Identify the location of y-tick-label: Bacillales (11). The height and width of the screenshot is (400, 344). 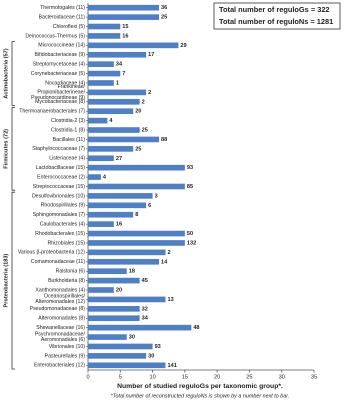
(69, 140).